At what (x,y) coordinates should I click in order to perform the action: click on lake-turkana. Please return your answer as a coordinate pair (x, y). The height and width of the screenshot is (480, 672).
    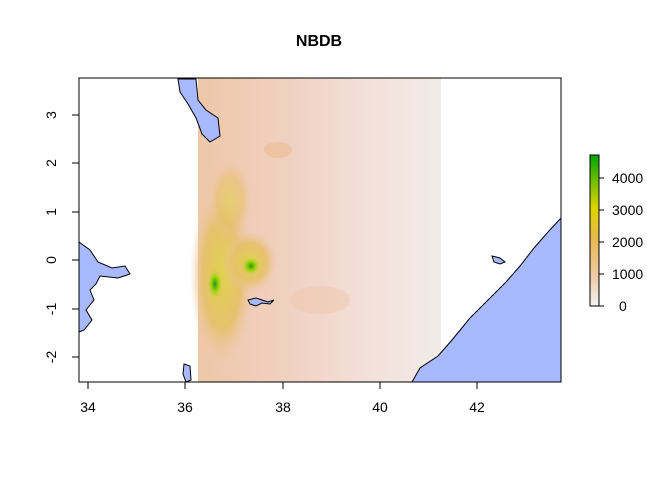
    Looking at the image, I should click on (199, 110).